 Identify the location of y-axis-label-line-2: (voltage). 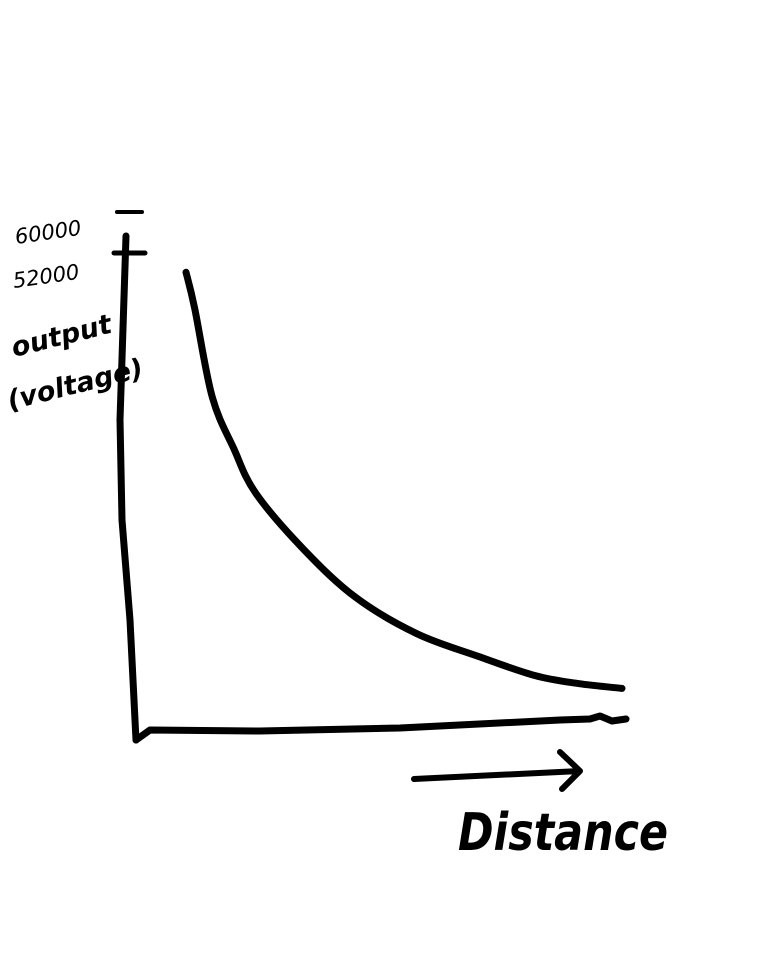
(75, 385).